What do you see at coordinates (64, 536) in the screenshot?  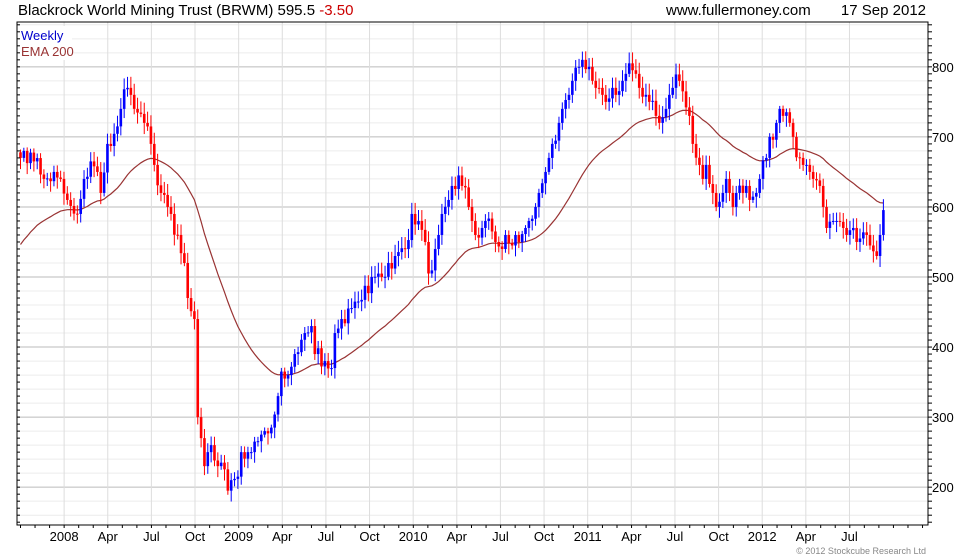 I see `x-tick-label: 2008` at bounding box center [64, 536].